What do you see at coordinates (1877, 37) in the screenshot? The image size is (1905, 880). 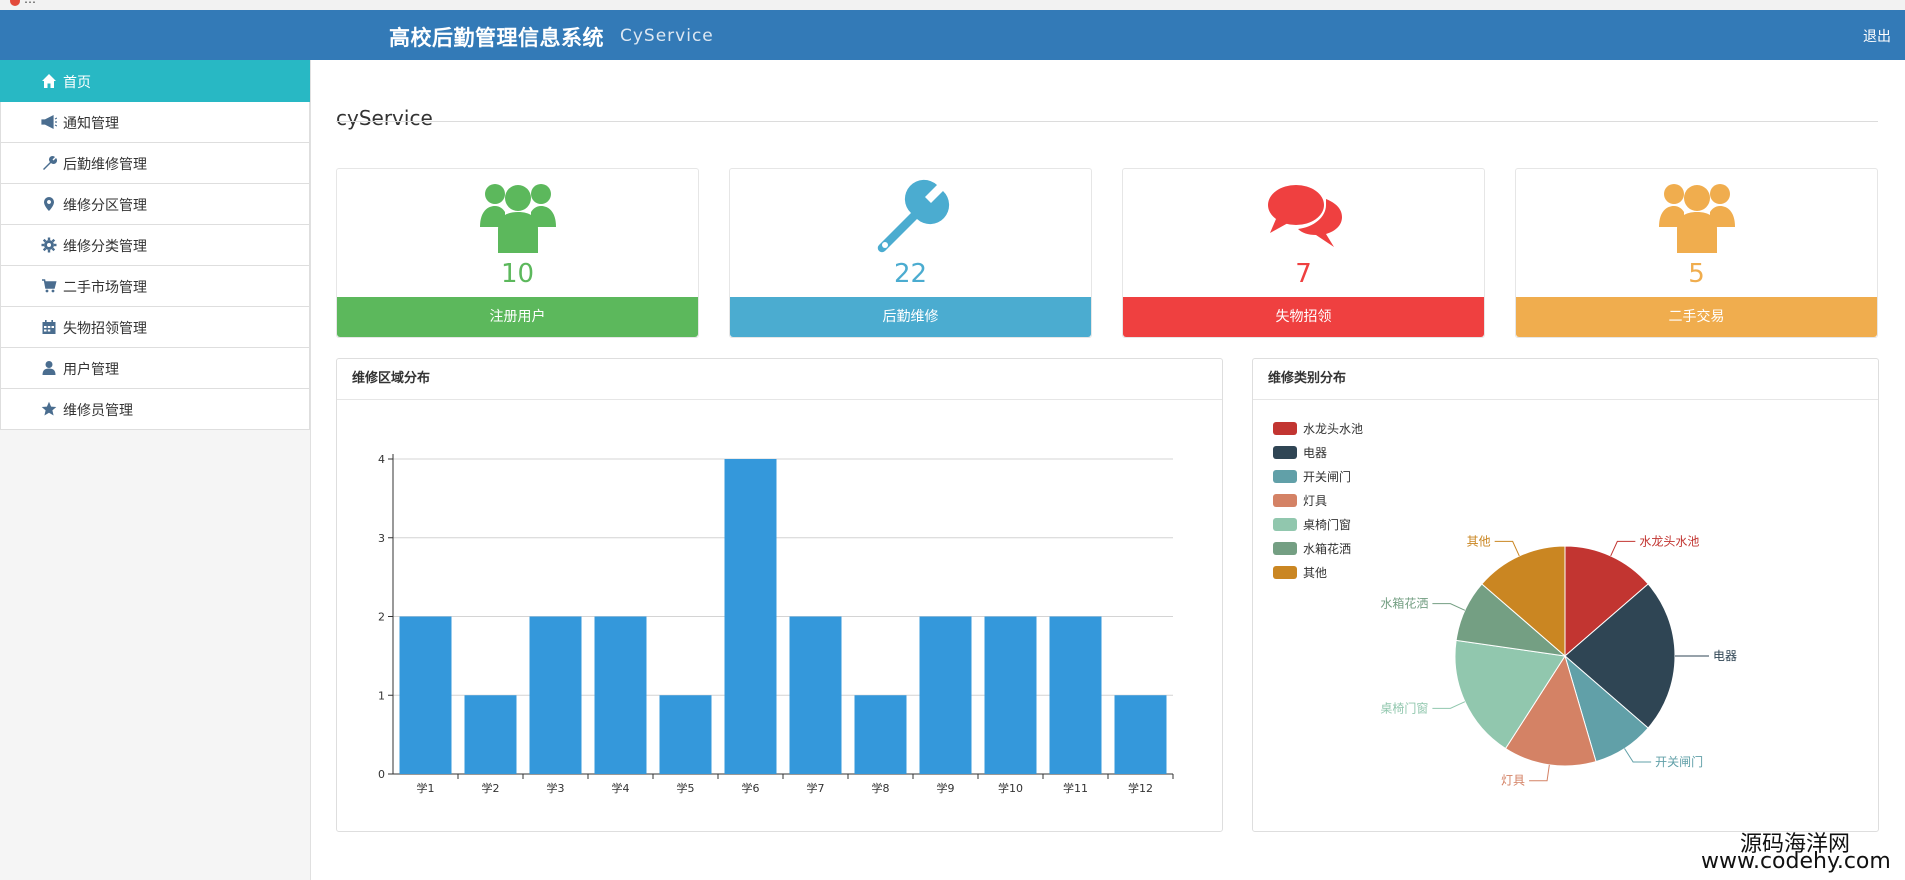 I see `logout-link: 退出` at bounding box center [1877, 37].